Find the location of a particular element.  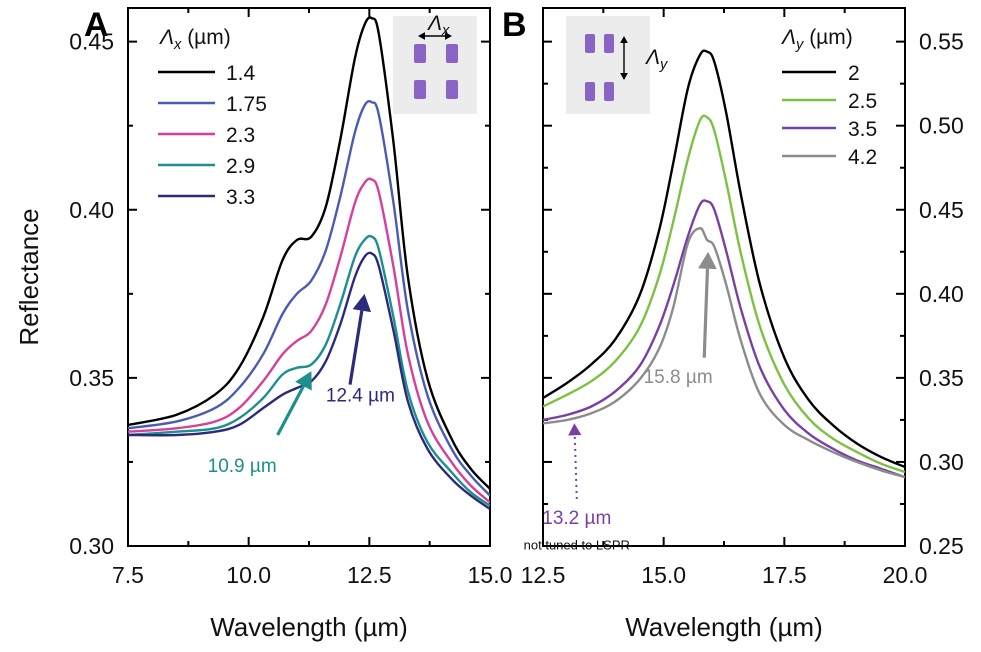

annotations: 15.8 µm 13.2 µm not tuned to LSPR is located at coordinates (620, 401).